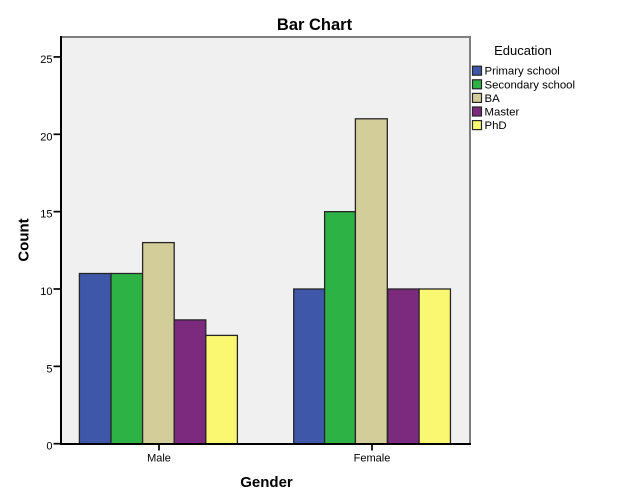  I want to click on svg-text: 0, so click(49, 447).